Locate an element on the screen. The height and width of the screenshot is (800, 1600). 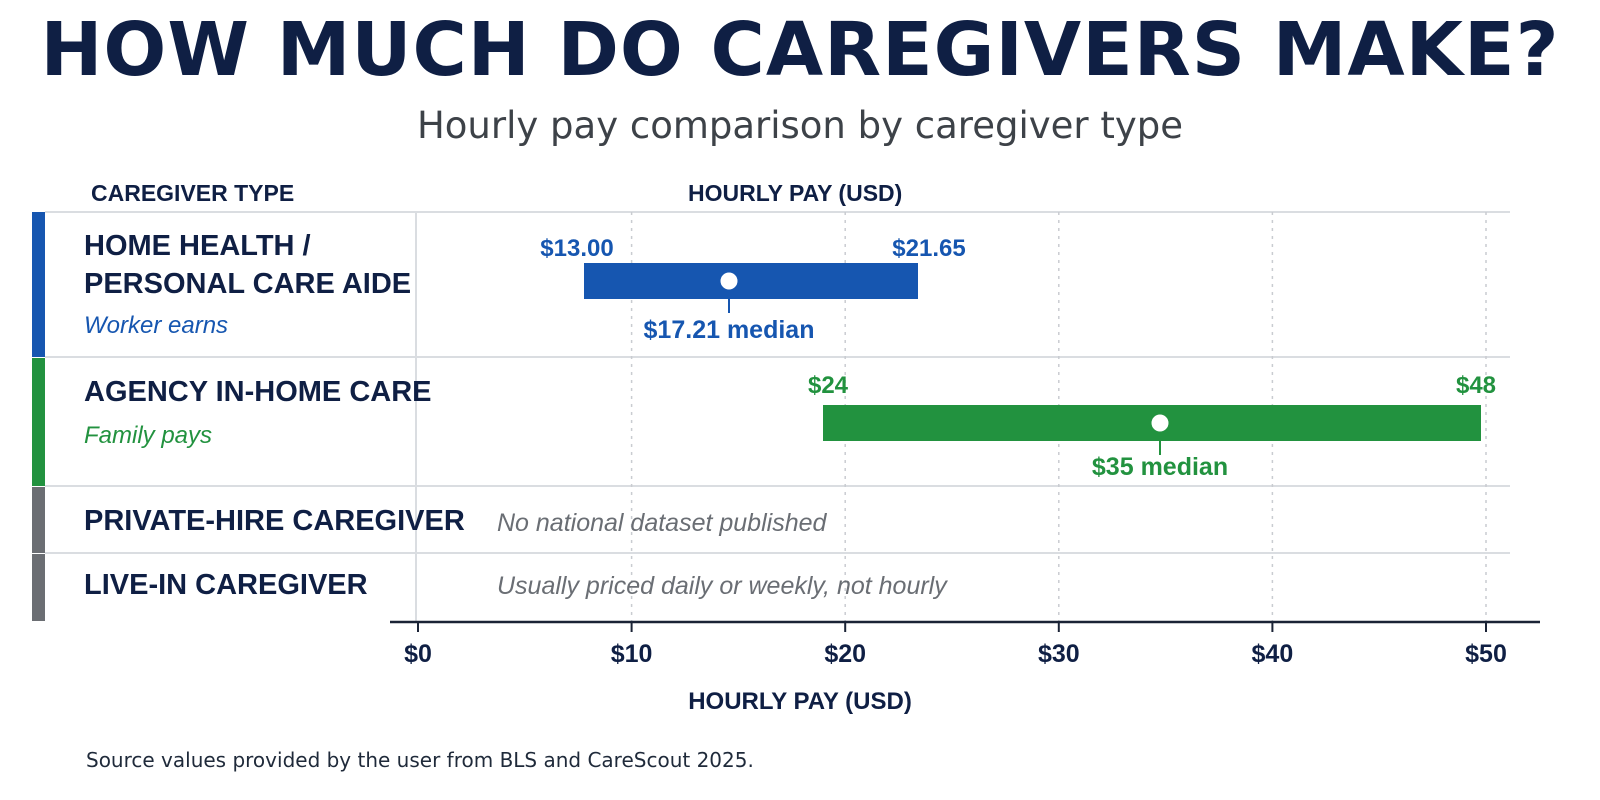
column-header-type: CAREGIVER TYPE is located at coordinates (193, 193).